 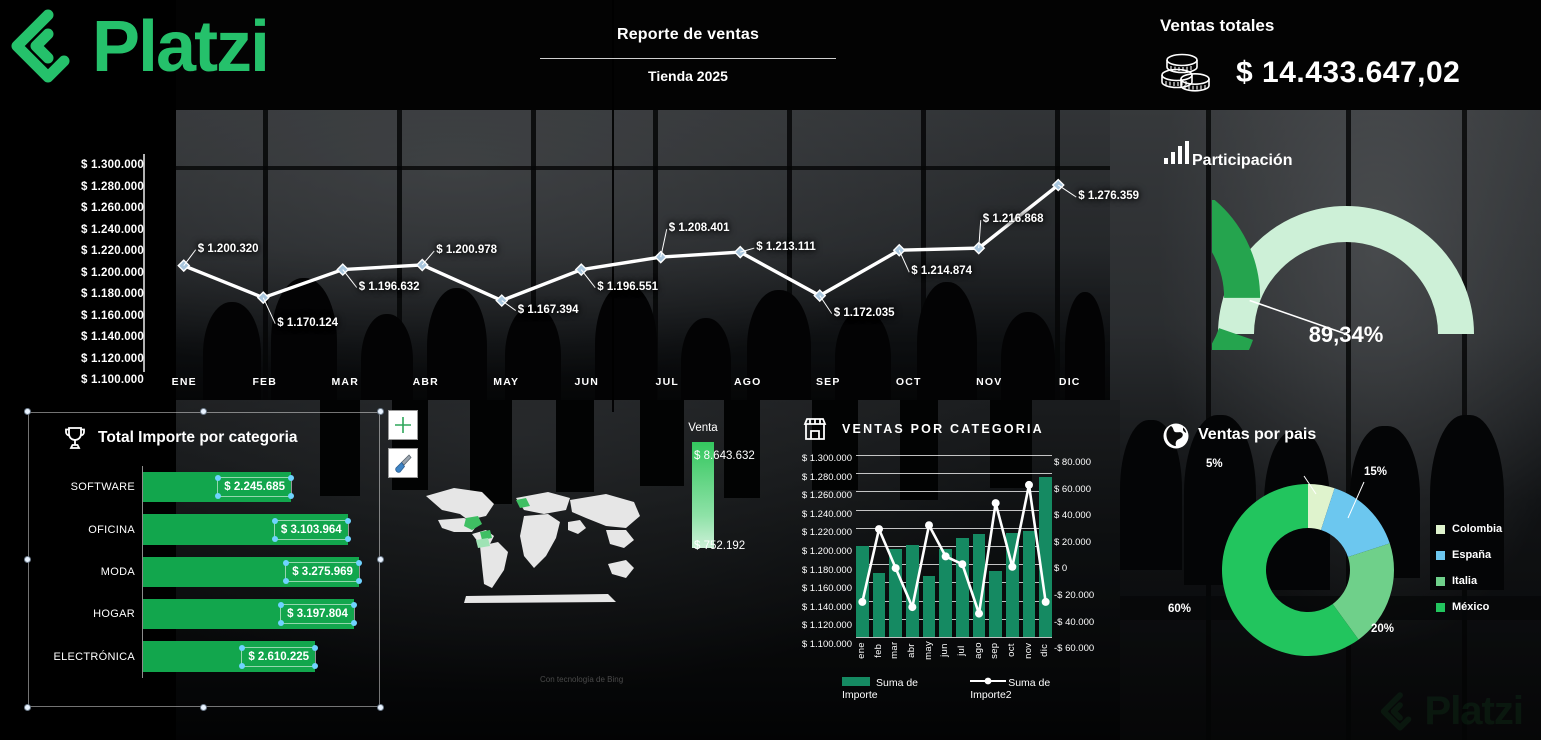 I want to click on line-data-label: $ 1.167.394, so click(x=548, y=309).